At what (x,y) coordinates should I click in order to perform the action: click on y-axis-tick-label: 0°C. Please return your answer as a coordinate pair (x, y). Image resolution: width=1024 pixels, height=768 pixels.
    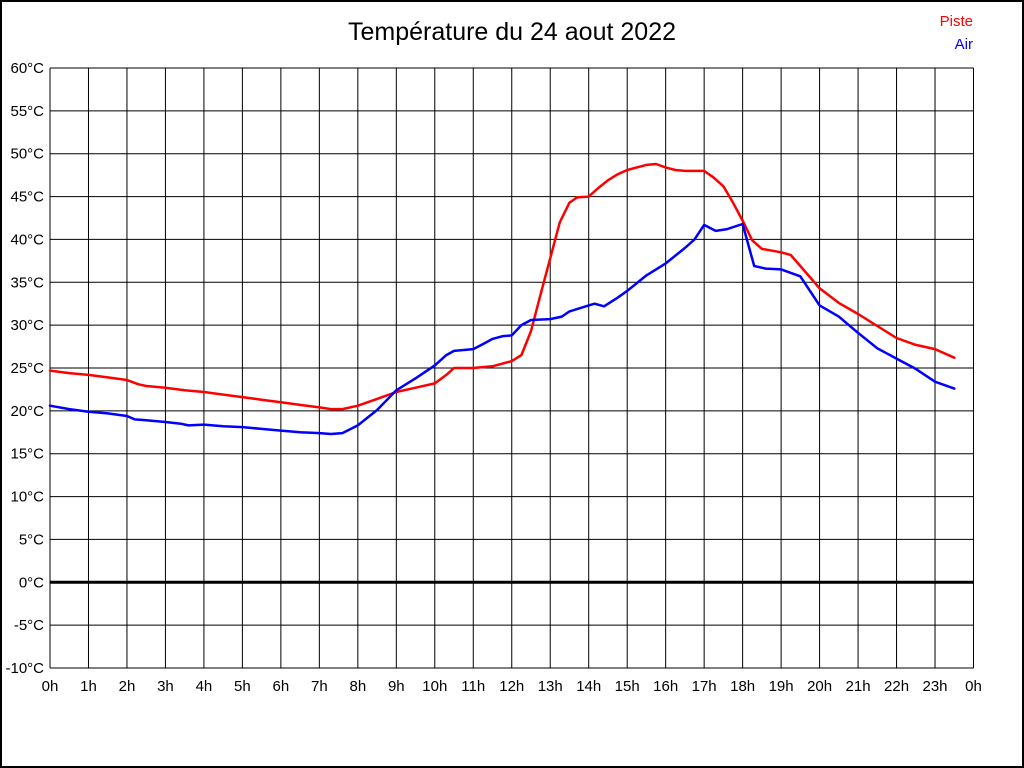
    Looking at the image, I should click on (31, 582).